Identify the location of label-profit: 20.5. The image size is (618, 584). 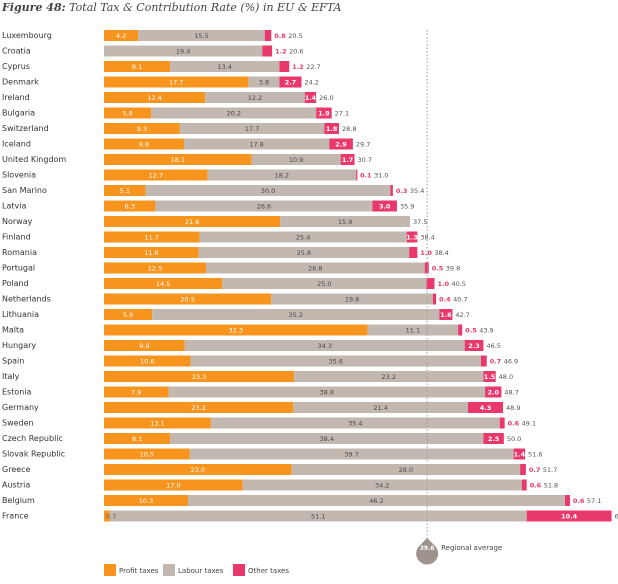
(187, 299).